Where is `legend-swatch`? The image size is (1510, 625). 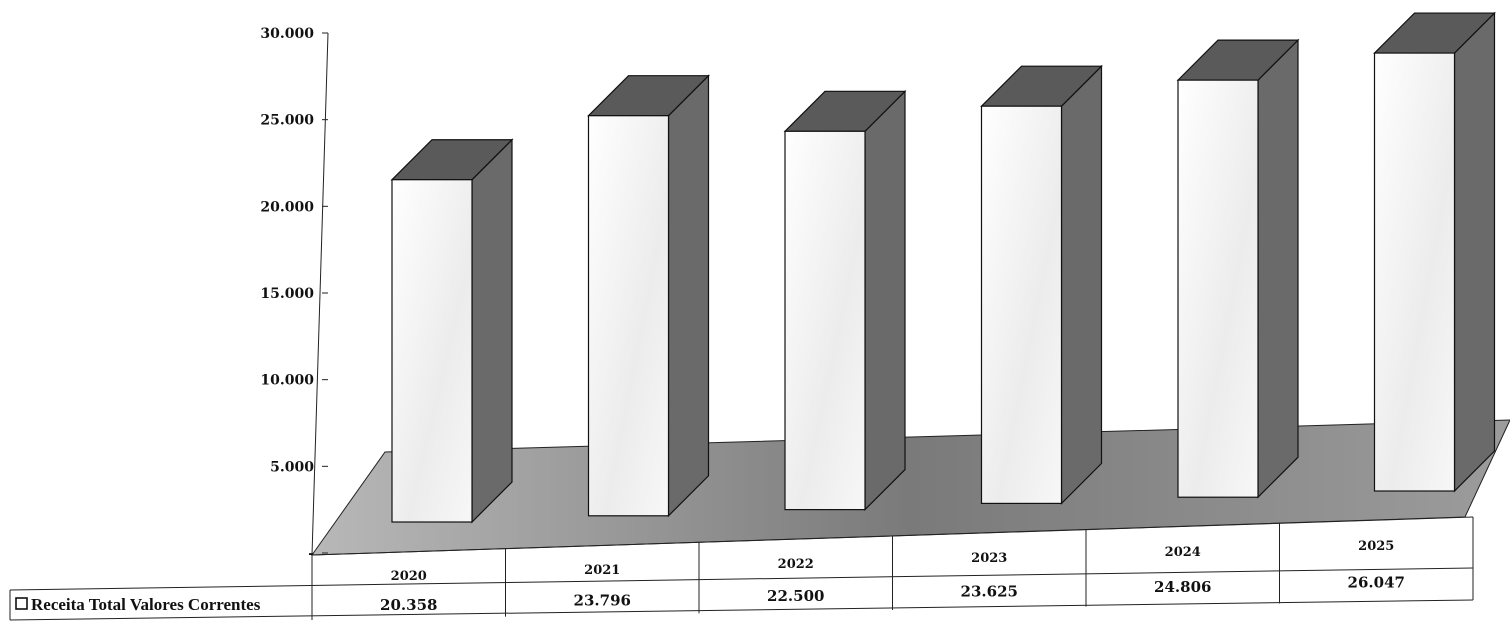
legend-swatch is located at coordinates (21, 603).